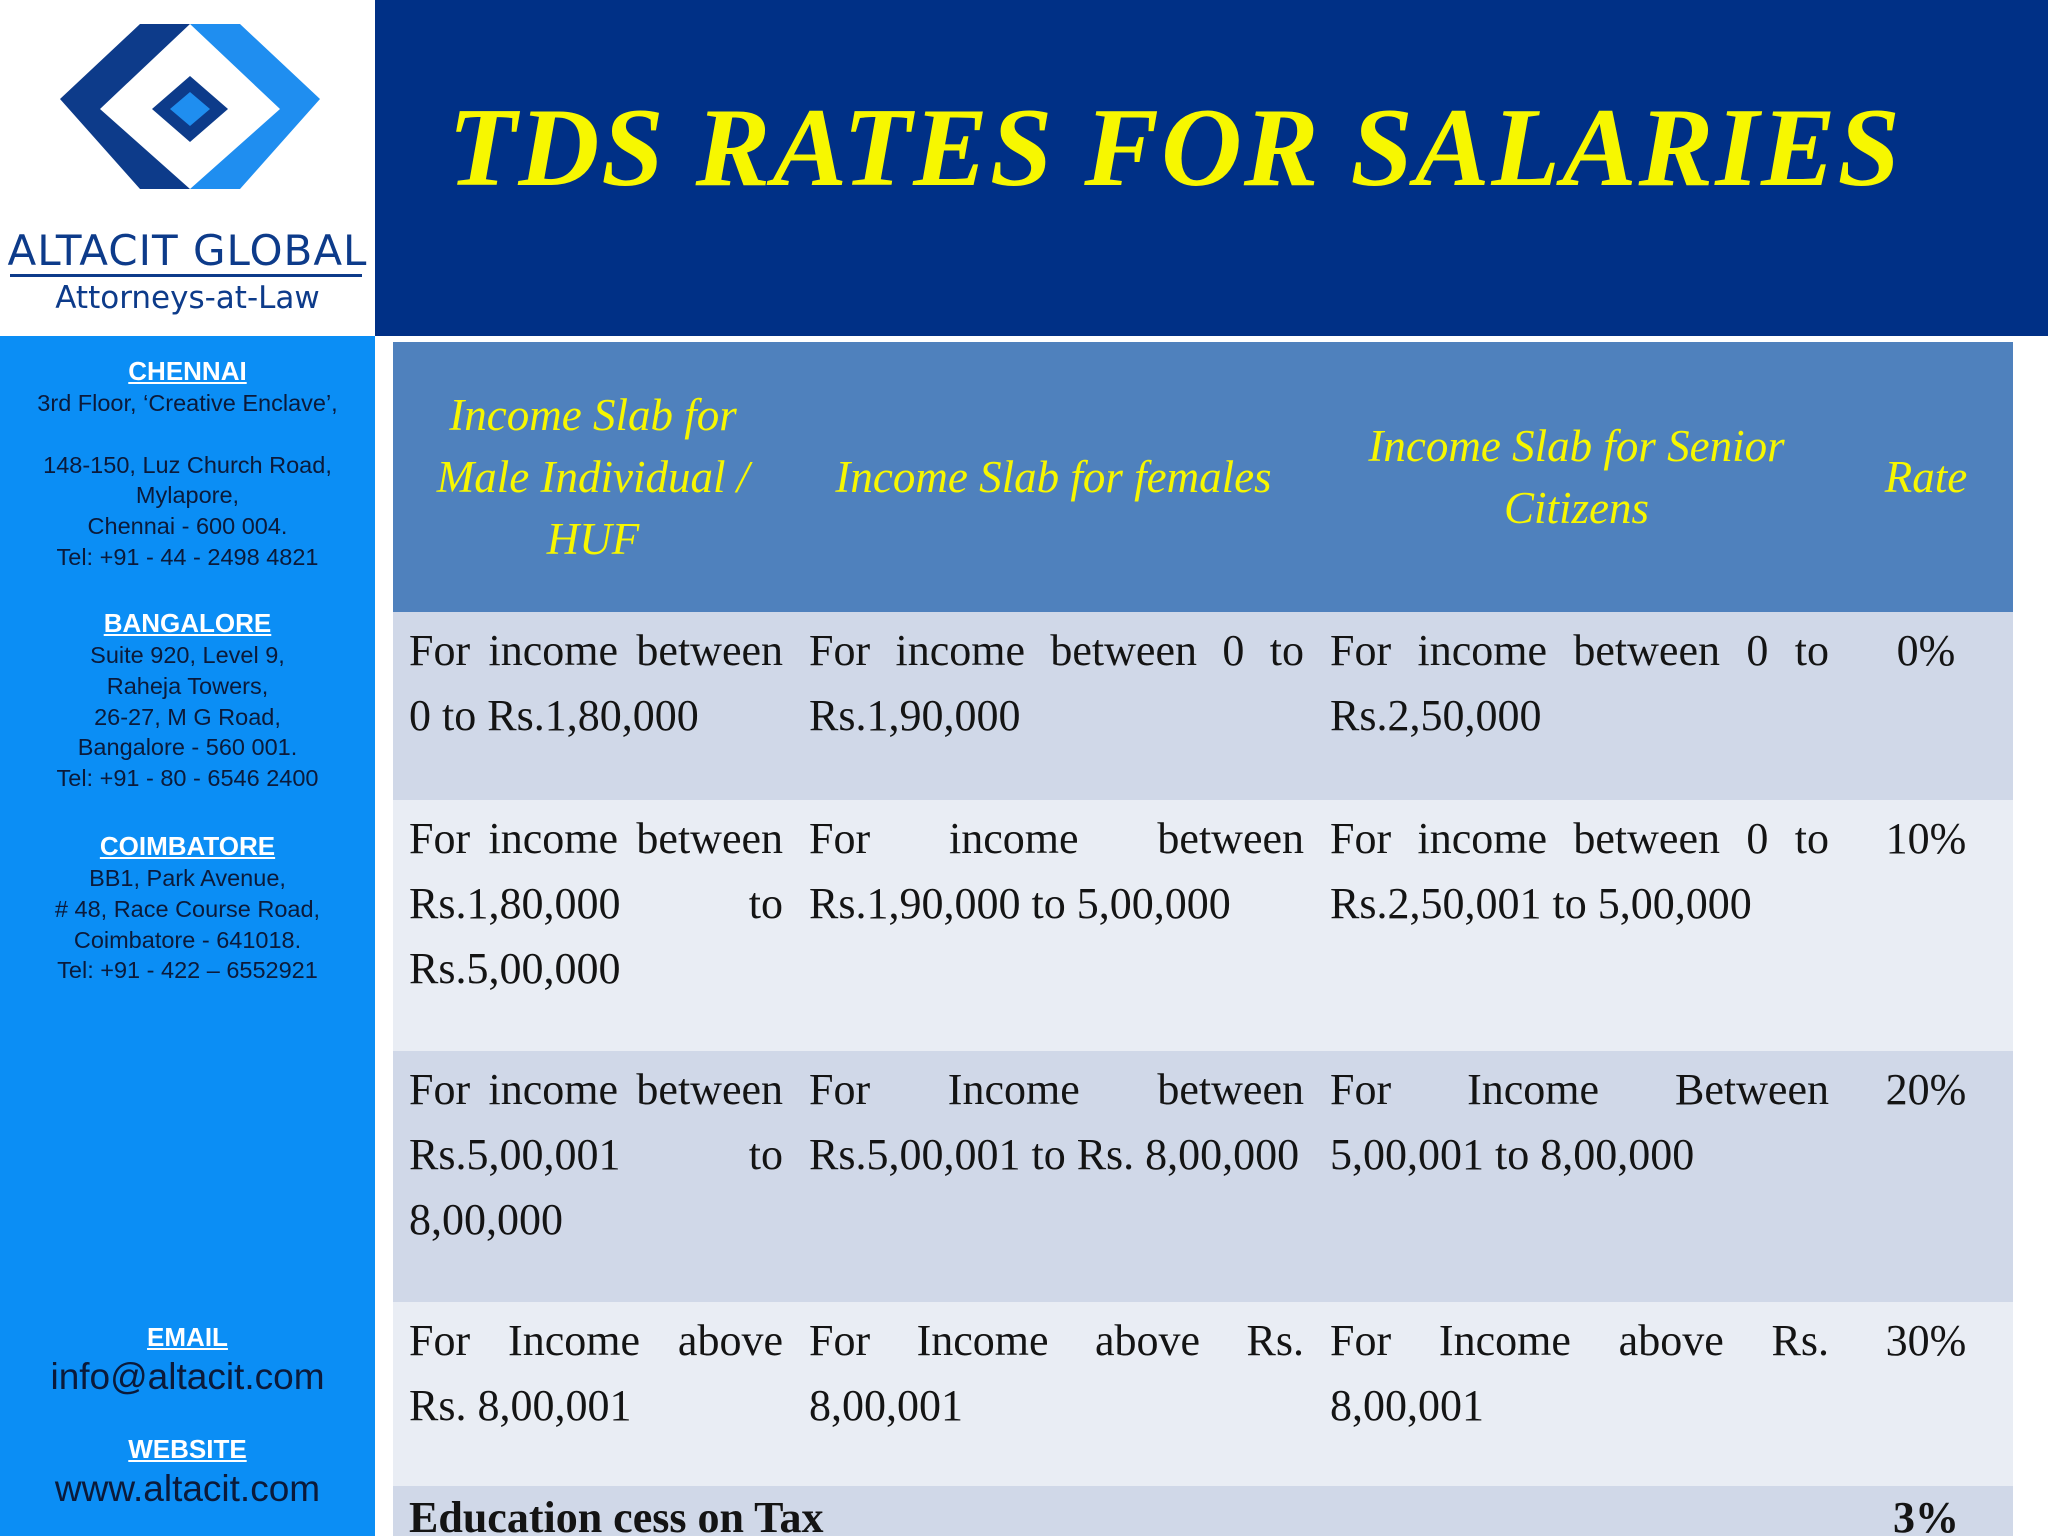  What do you see at coordinates (187, 685) in the screenshot?
I see `address-line: Raheja Towers,` at bounding box center [187, 685].